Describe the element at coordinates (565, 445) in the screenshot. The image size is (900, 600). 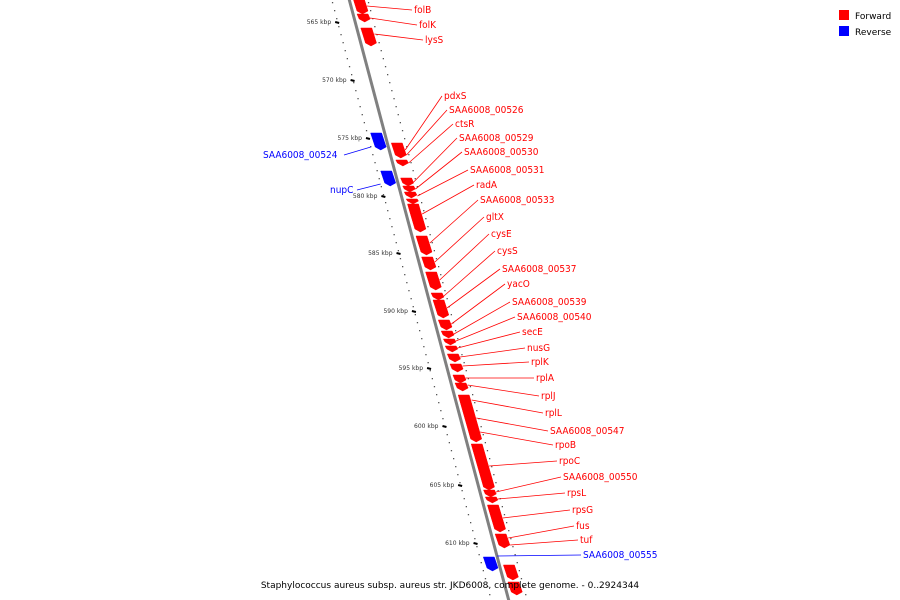
I see `gene-label-rpob: rpoB` at that location.